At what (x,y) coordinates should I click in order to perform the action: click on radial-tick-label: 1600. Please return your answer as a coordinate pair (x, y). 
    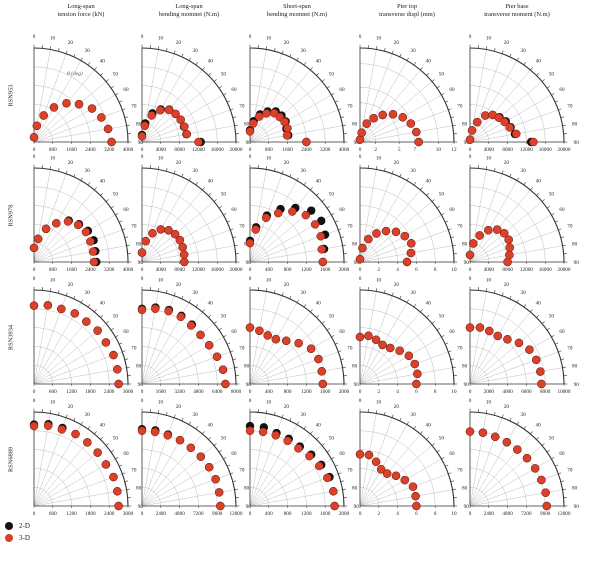
    Looking at the image, I should click on (325, 392).